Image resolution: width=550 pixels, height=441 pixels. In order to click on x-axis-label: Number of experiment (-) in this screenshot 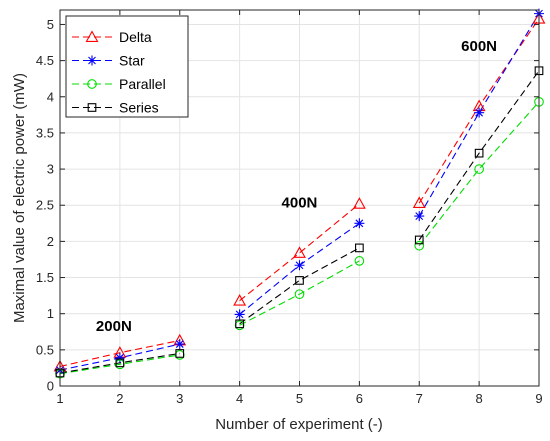, I will do `click(299, 424)`.